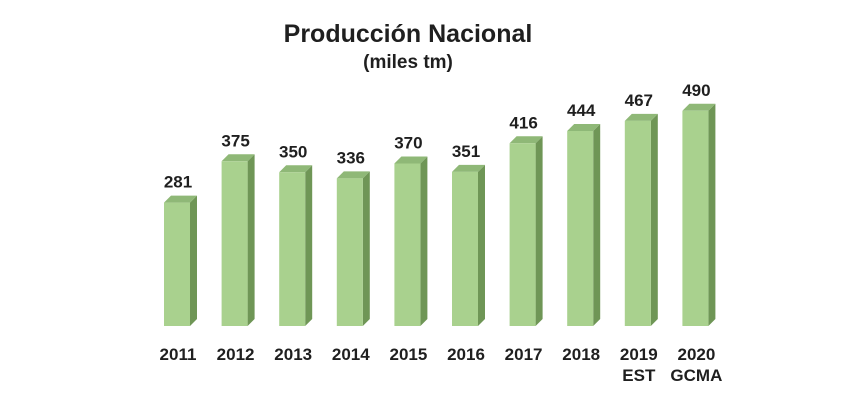 Image resolution: width=864 pixels, height=409 pixels. What do you see at coordinates (293, 151) in the screenshot?
I see `value-label: 350` at bounding box center [293, 151].